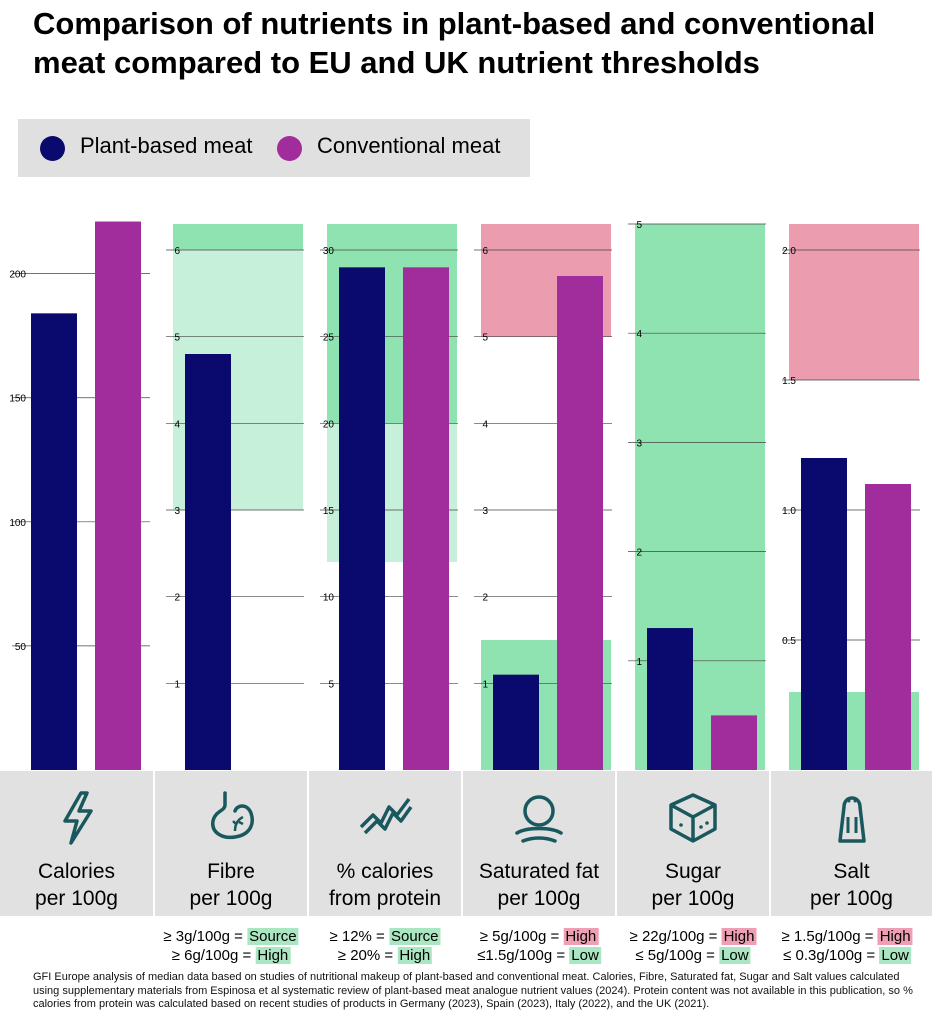 This screenshot has width=932, height=1024. What do you see at coordinates (639, 662) in the screenshot?
I see `y-tick-label-sugar-per-g: 1` at bounding box center [639, 662].